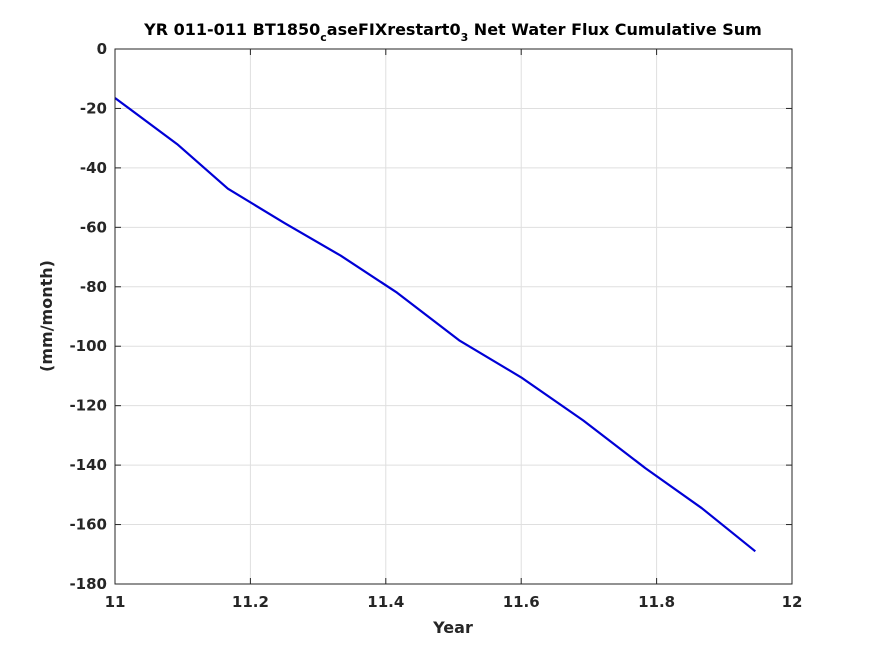 The width and height of the screenshot is (875, 656). What do you see at coordinates (88, 406) in the screenshot?
I see `y-tick-label: -120` at bounding box center [88, 406].